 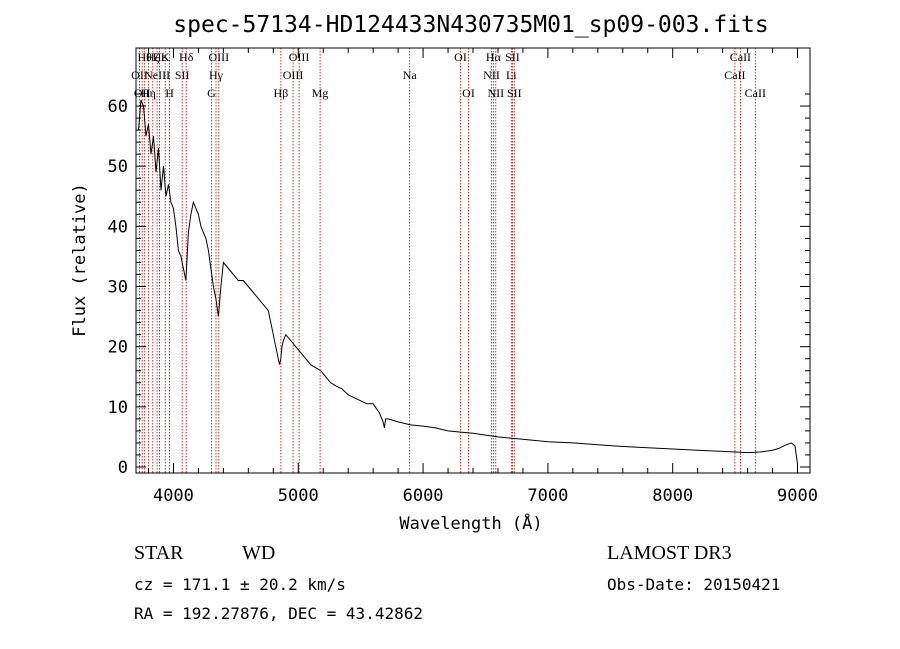 What do you see at coordinates (423, 496) in the screenshot?
I see `x-tick-label: 6000` at bounding box center [423, 496].